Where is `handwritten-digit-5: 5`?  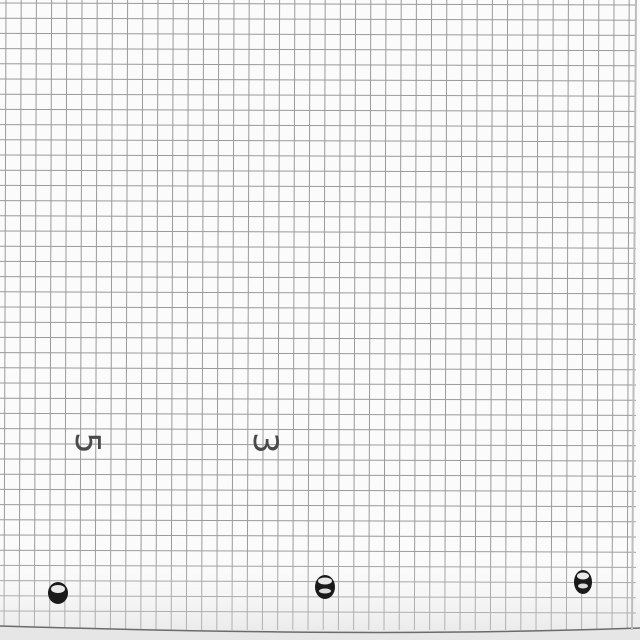
handwritten-digit-5: 5 is located at coordinates (86, 443).